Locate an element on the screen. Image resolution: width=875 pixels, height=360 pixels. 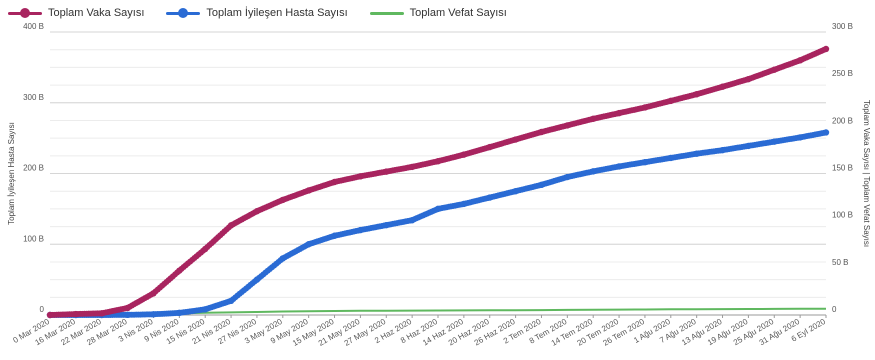
y-right-axis-title: Toplam Vaka Sayısı | Toplam Vefat Sayısı is located at coordinates (866, 173).